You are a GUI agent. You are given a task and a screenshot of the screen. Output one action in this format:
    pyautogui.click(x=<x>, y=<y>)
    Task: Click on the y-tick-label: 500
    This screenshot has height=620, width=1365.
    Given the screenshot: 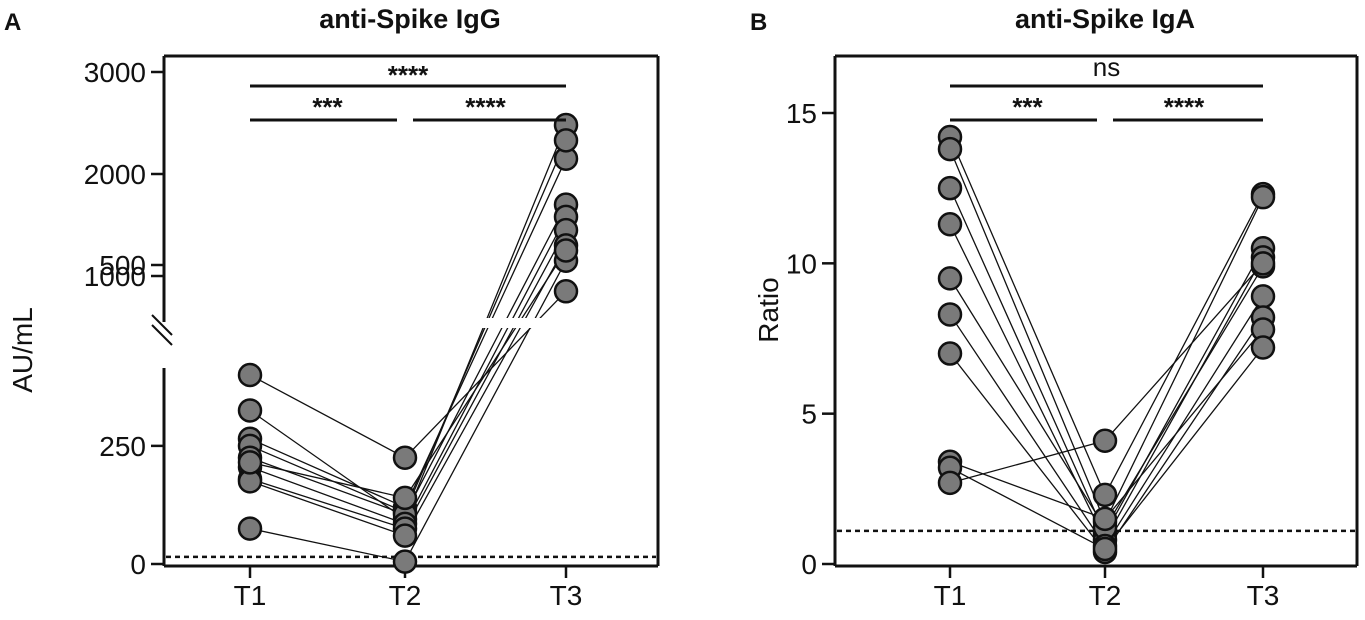 What is the action you would take?
    pyautogui.click(x=122, y=265)
    